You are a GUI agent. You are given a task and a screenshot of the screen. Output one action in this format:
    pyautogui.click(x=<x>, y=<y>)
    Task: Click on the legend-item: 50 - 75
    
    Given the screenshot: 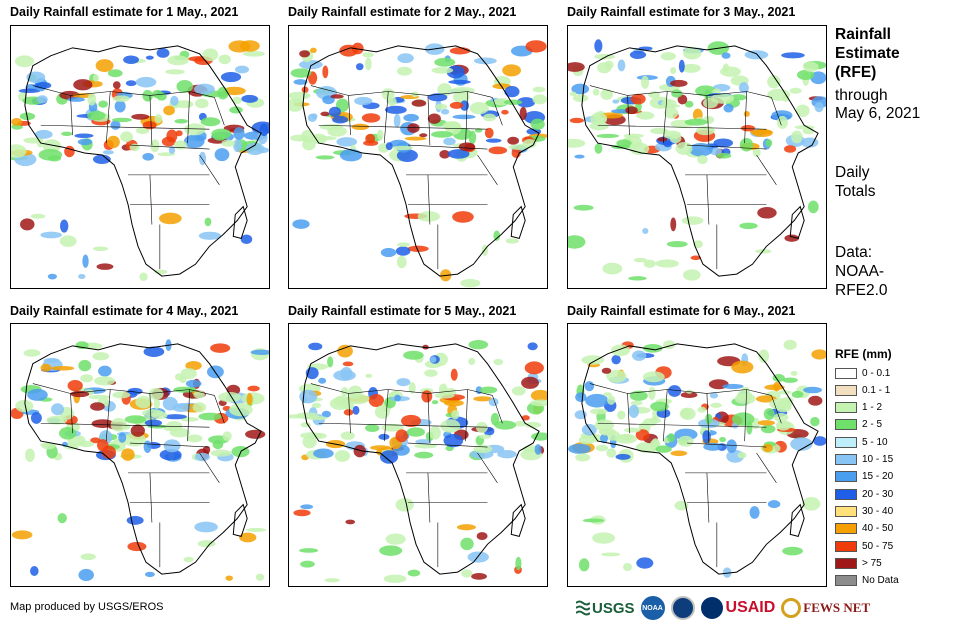 What is the action you would take?
    pyautogui.click(x=864, y=546)
    